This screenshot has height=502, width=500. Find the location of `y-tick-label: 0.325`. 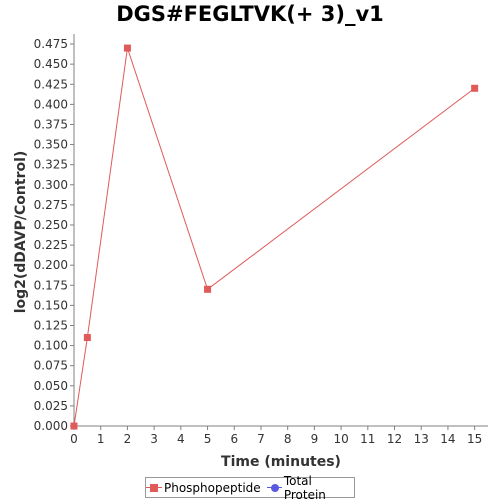

y-tick-label: 0.325 is located at coordinates (51, 165).